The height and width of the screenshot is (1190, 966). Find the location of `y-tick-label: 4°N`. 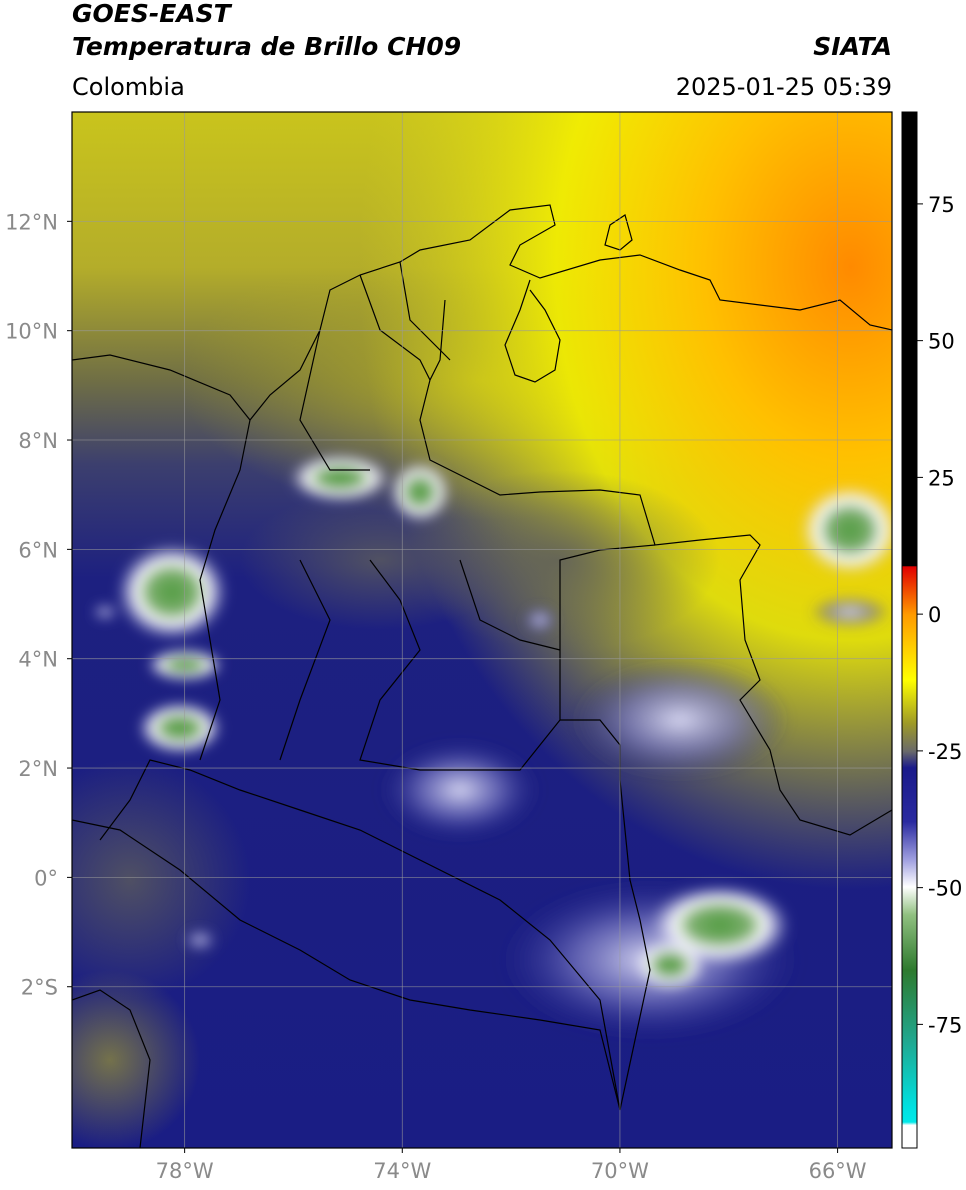

y-tick-label: 4°N is located at coordinates (38, 660).